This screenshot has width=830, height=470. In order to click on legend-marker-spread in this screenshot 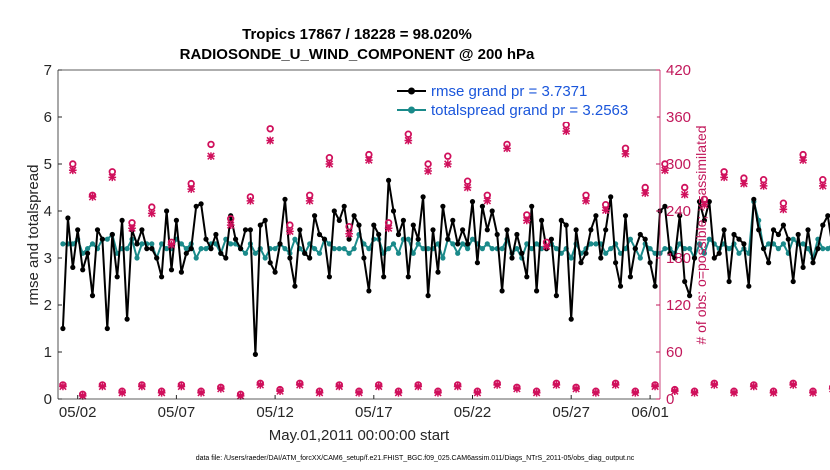, I will do `click(411, 110)`.